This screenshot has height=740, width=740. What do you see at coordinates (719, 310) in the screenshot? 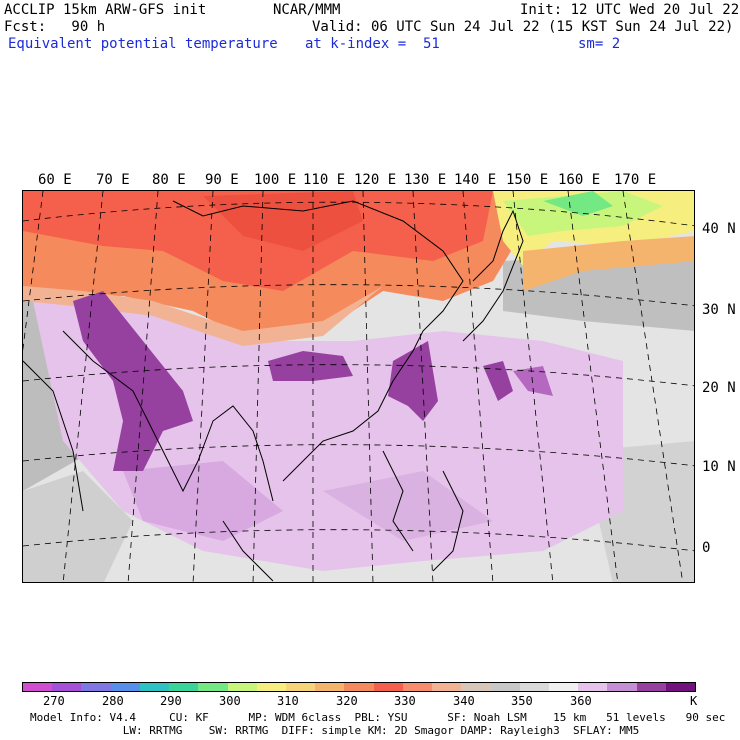
I see `lat-label-30n: 30 N` at bounding box center [719, 310].